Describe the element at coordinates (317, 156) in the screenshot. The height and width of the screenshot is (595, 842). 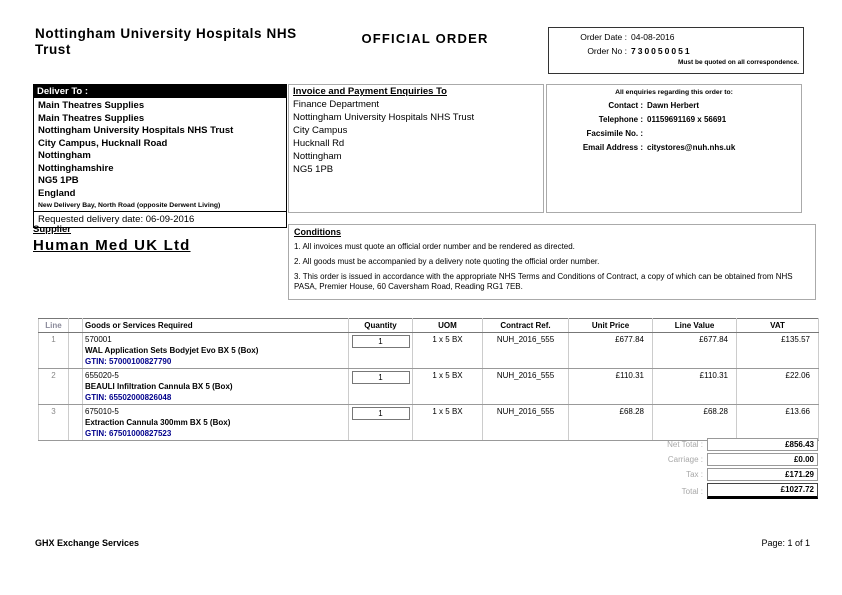
I see `invoice-line: Nottingham` at that location.